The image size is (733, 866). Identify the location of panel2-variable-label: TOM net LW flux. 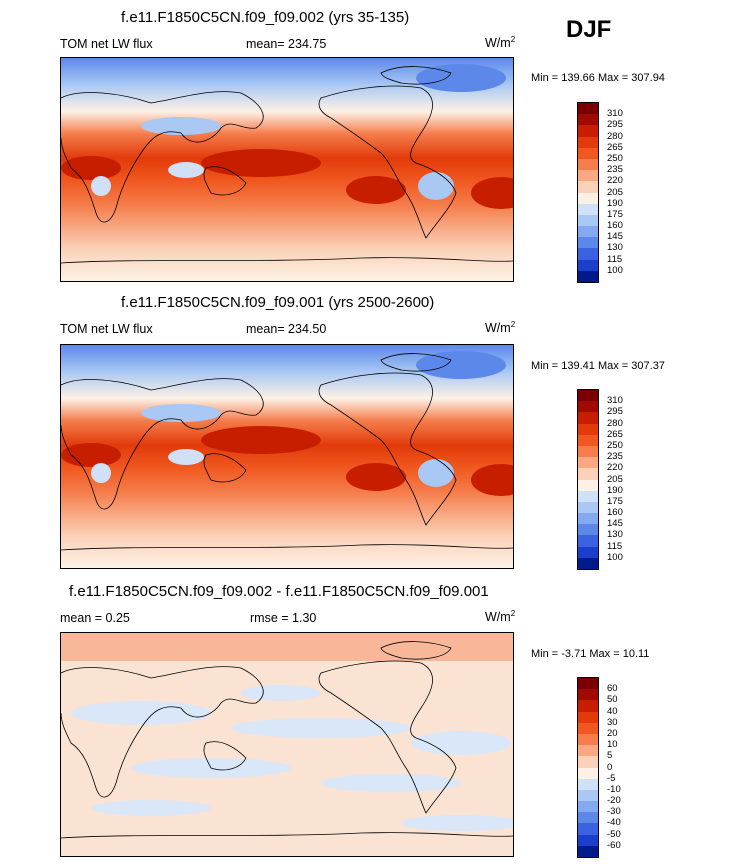
(106, 329).